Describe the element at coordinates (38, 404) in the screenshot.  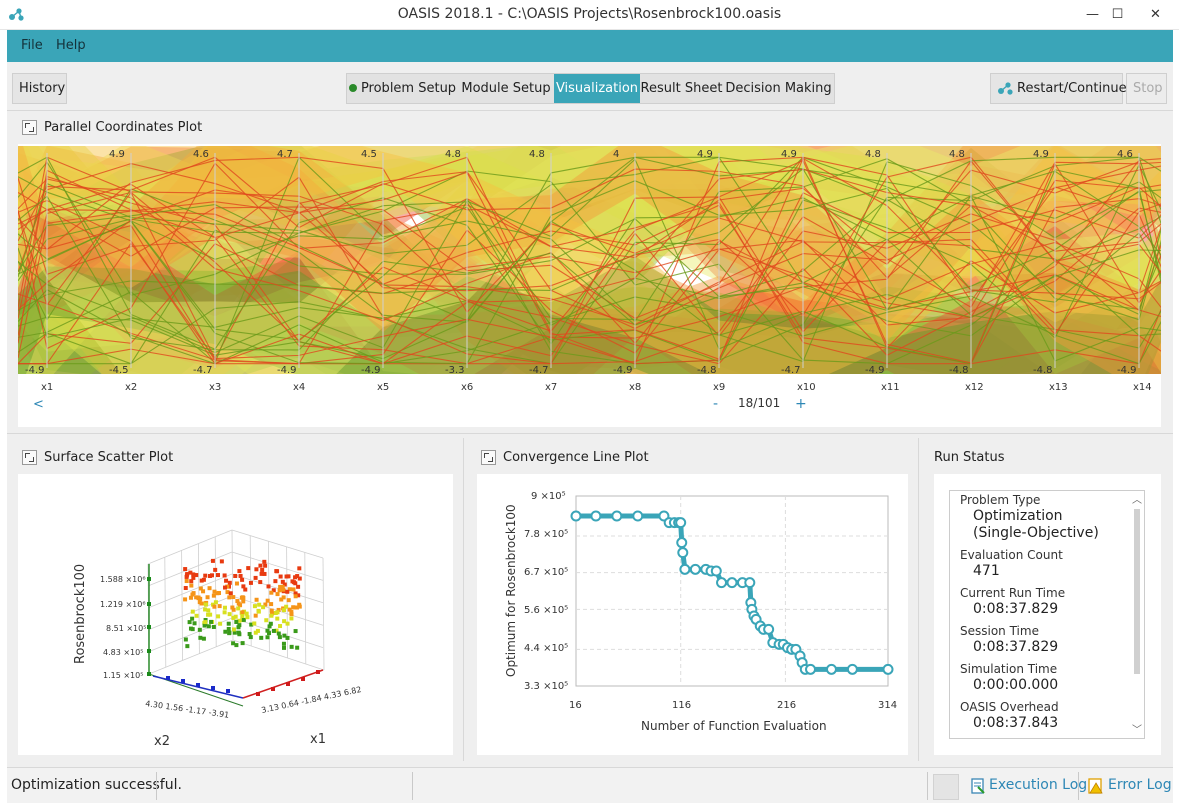
I see `pcp-prev-button: <` at that location.